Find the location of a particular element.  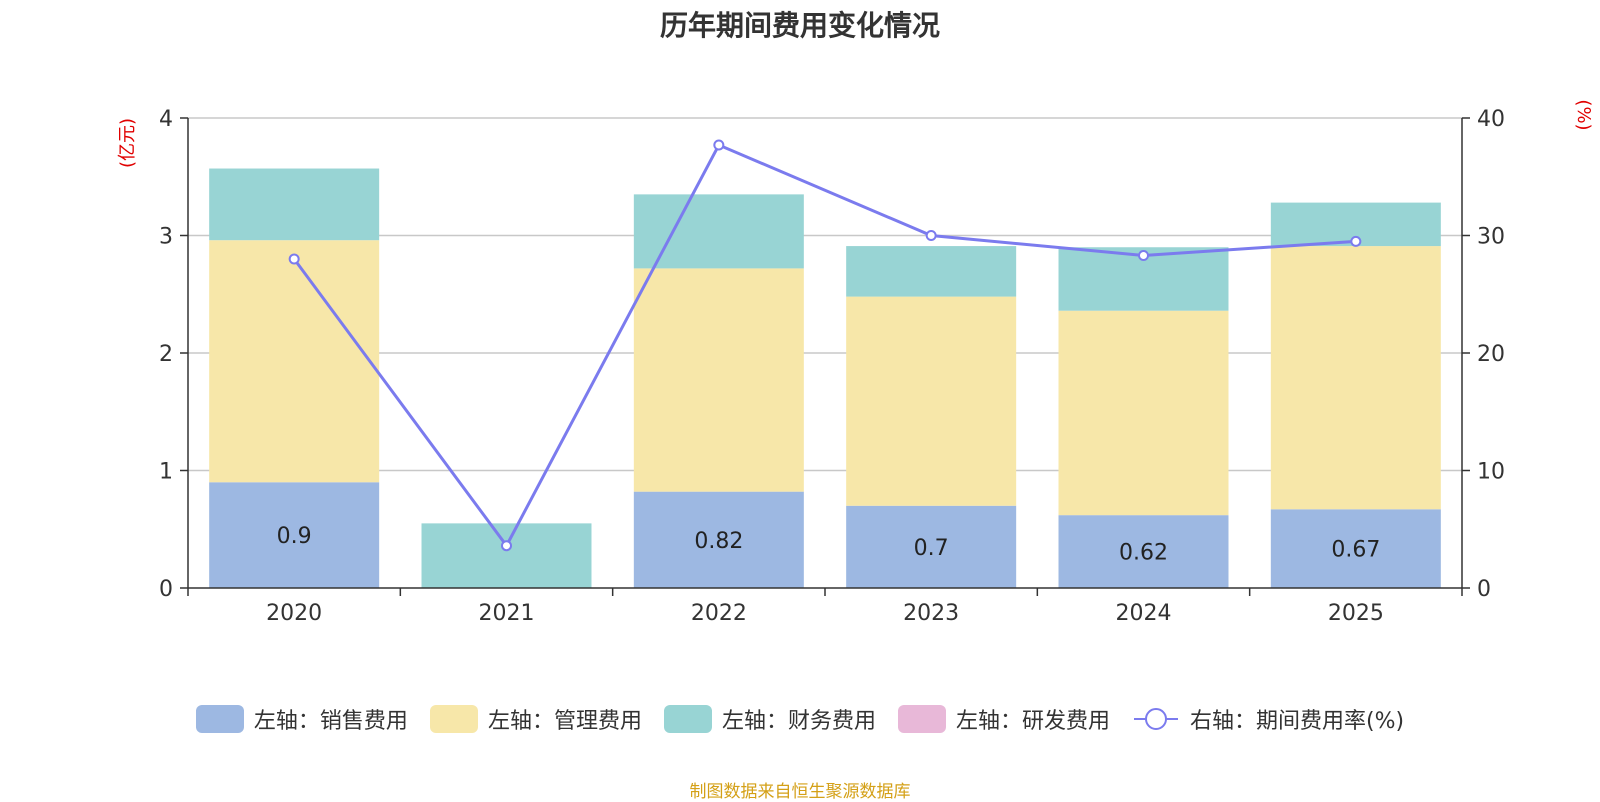

rate-point-2022 is located at coordinates (719, 145).